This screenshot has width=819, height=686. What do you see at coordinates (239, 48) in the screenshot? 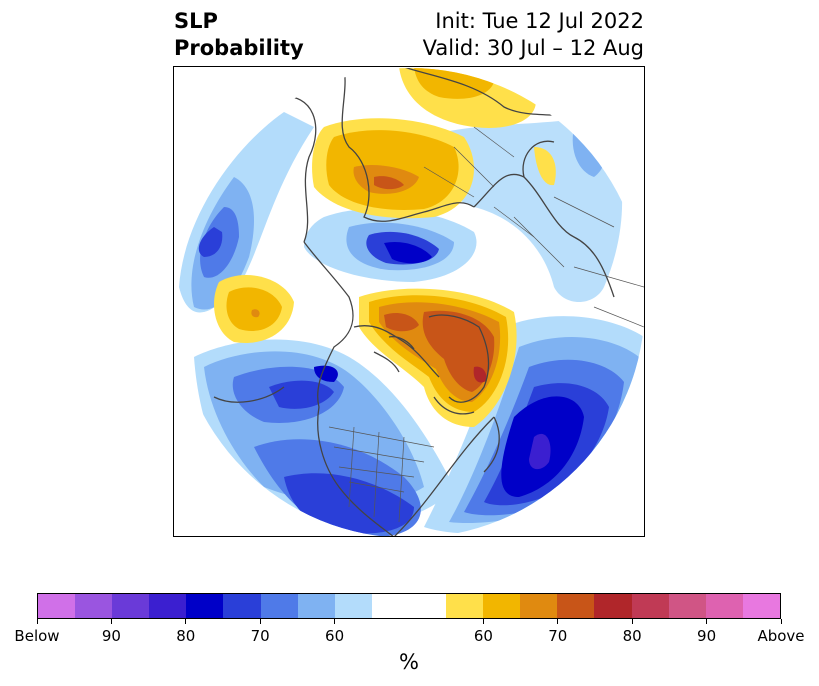
I see `title-quantity: Probability` at bounding box center [239, 48].